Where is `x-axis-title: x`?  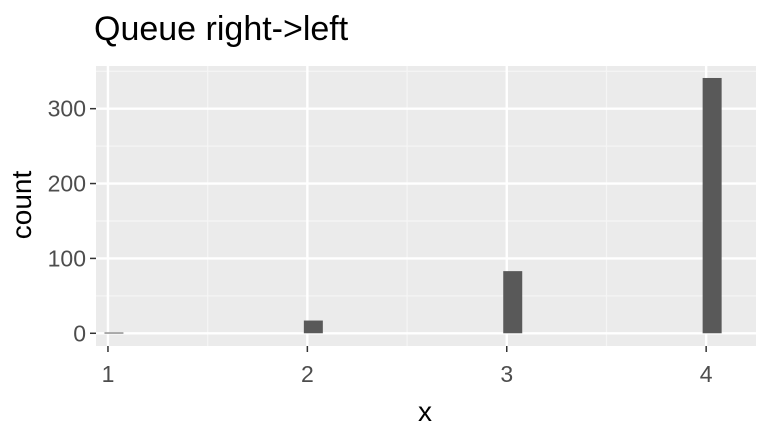
x-axis-title: x is located at coordinates (425, 411).